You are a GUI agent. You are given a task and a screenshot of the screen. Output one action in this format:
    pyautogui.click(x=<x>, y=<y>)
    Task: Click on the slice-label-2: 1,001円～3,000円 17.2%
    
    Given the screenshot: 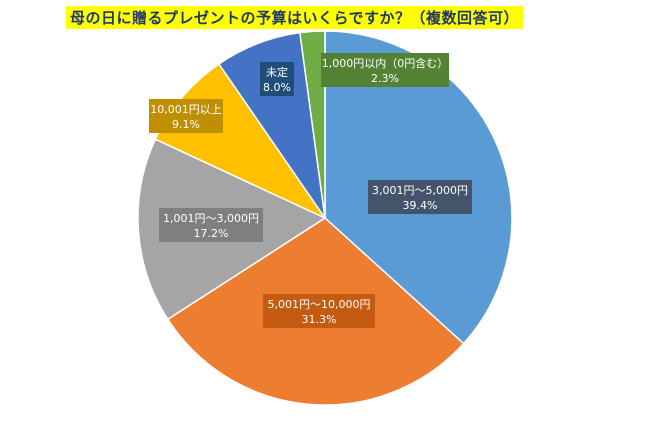 What is the action you would take?
    pyautogui.click(x=211, y=225)
    